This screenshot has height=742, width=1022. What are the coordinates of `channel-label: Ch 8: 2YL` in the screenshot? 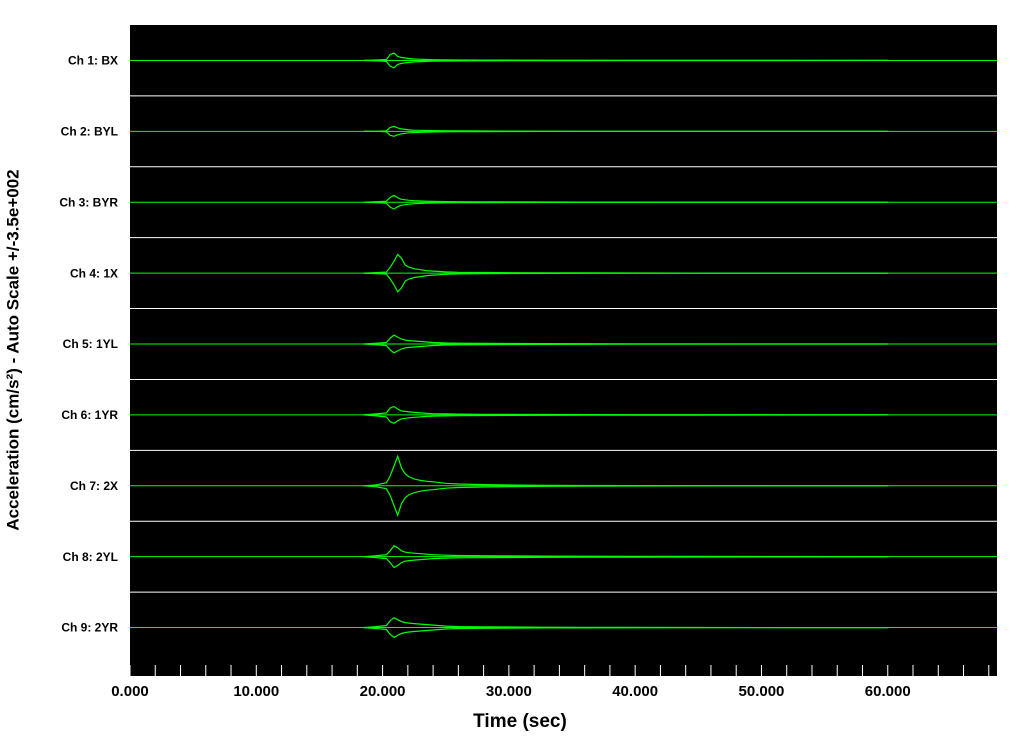 It's located at (90, 557).